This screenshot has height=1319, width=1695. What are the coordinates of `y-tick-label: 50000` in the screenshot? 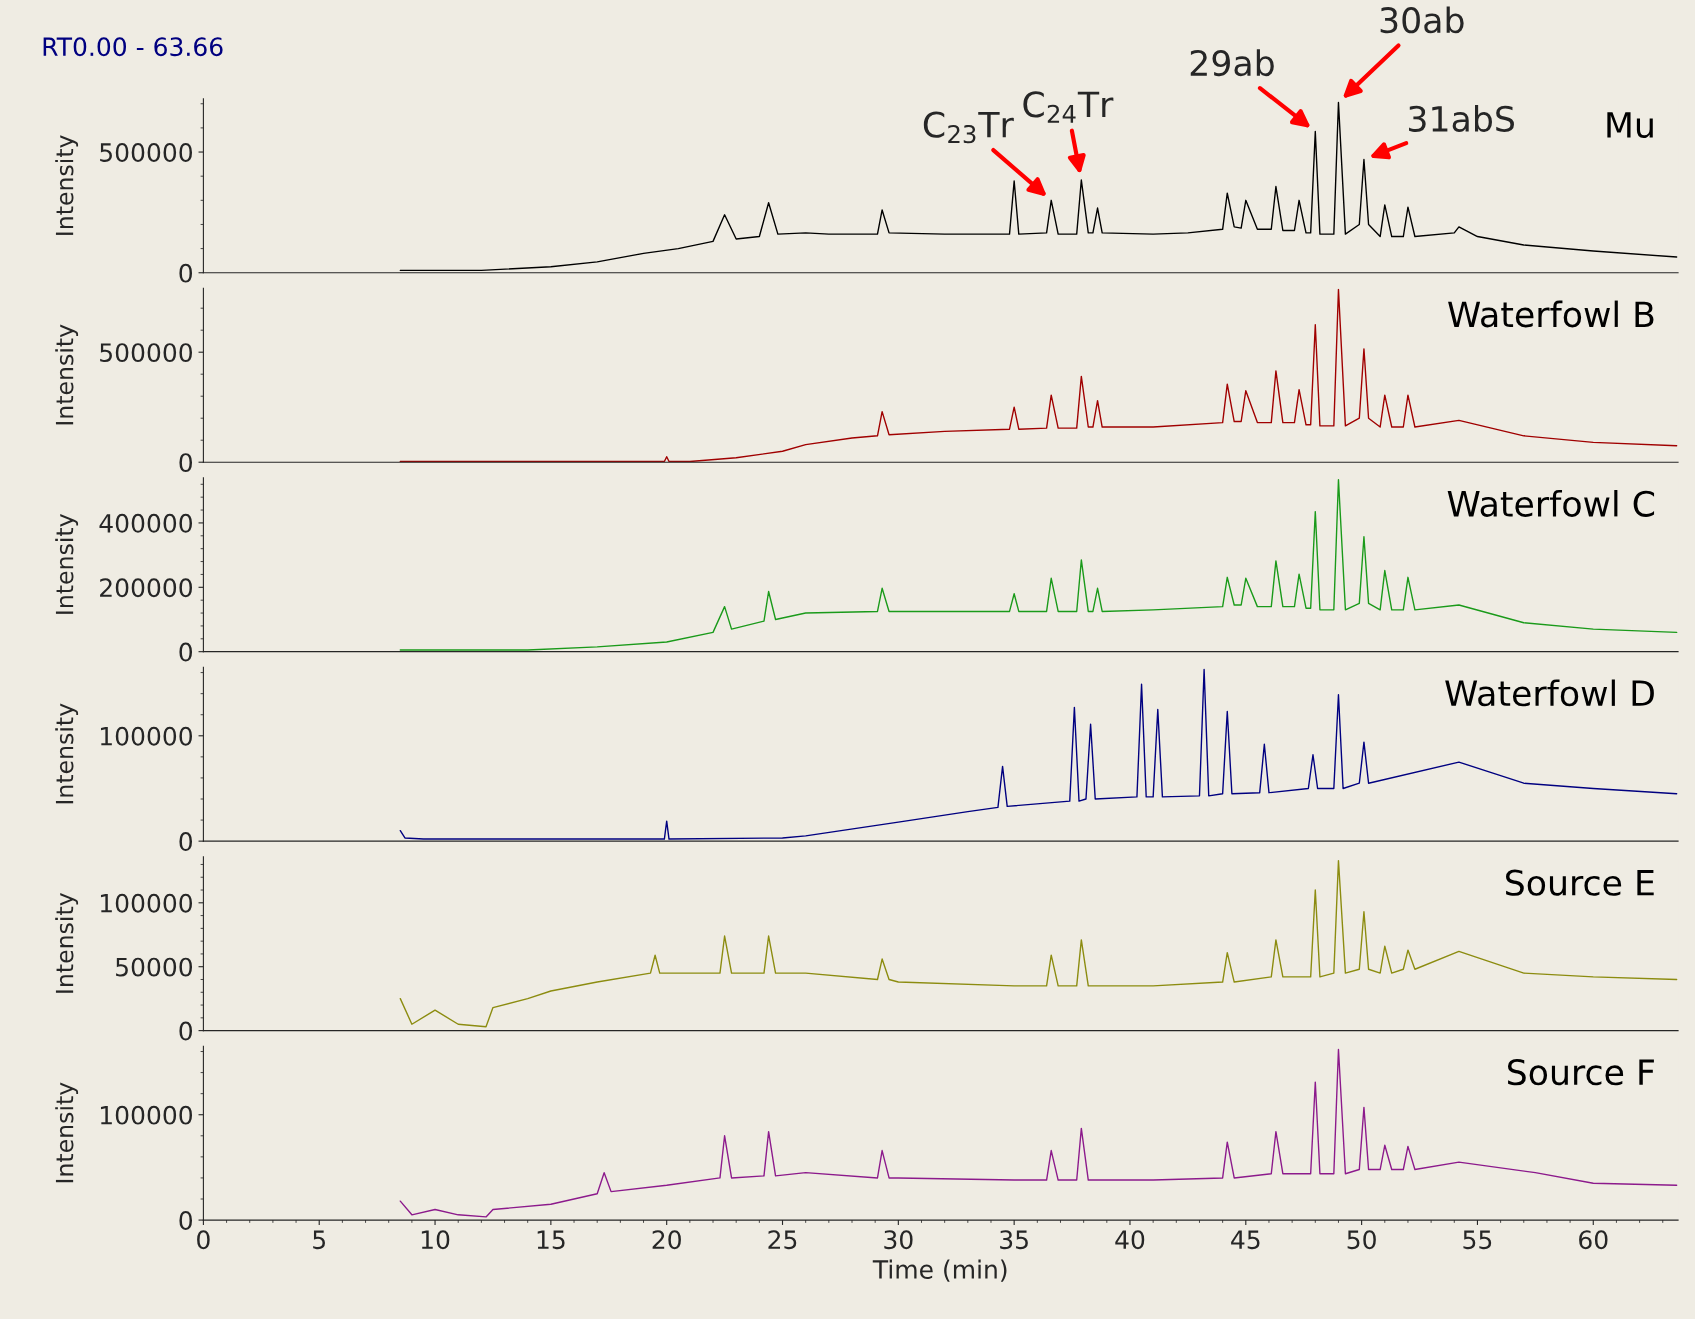 It's located at (154, 967).